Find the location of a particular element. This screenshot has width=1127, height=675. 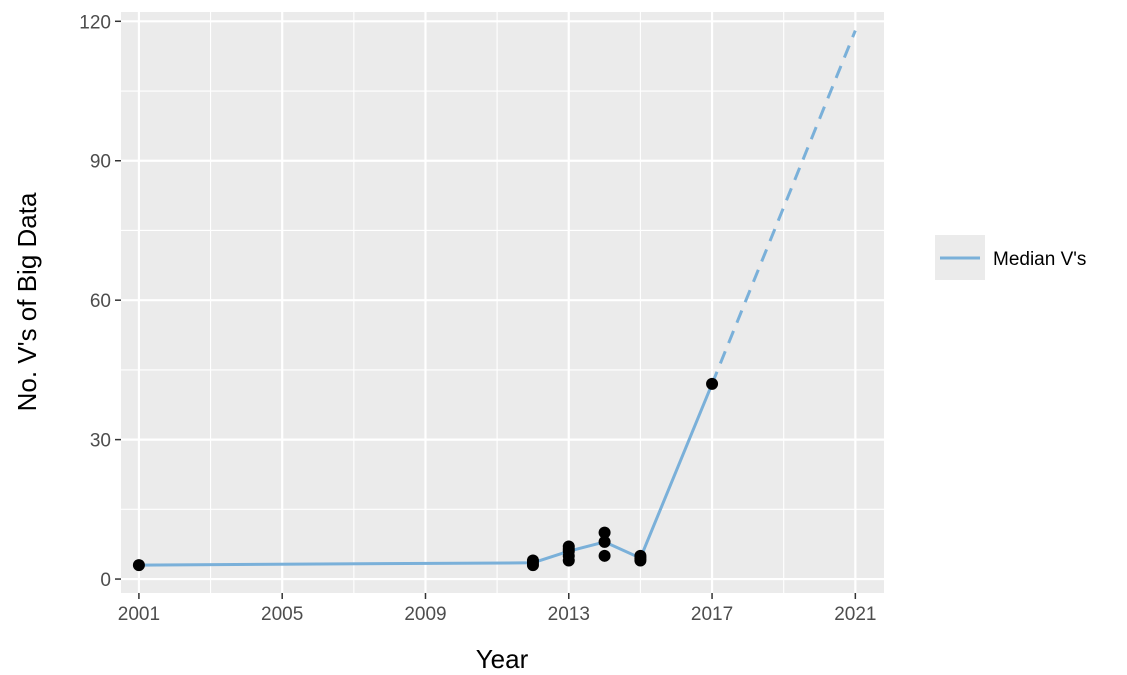

x-tick-label: 2013 is located at coordinates (569, 614).